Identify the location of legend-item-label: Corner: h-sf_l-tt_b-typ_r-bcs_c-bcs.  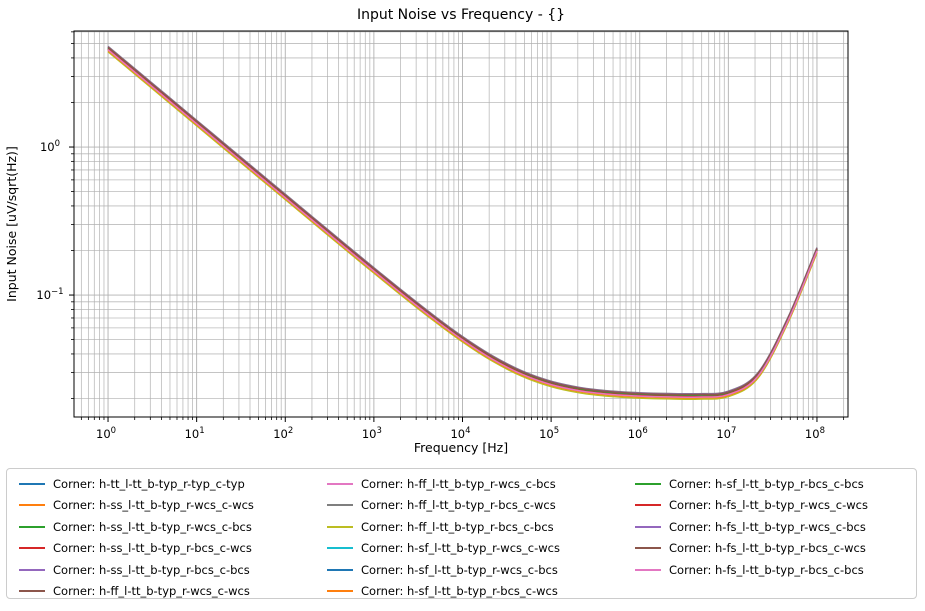
(766, 483).